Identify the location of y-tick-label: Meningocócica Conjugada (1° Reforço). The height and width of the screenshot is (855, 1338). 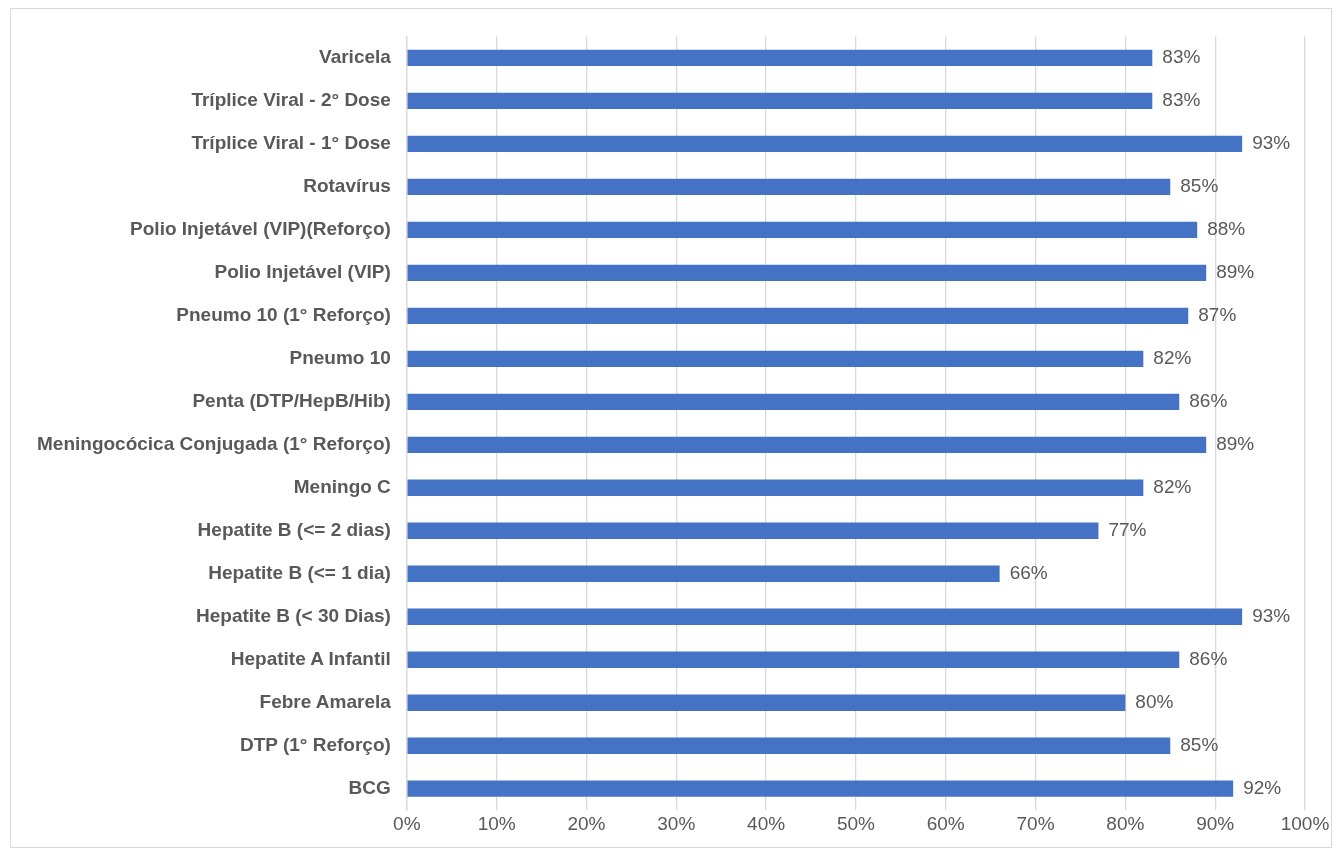
(214, 444).